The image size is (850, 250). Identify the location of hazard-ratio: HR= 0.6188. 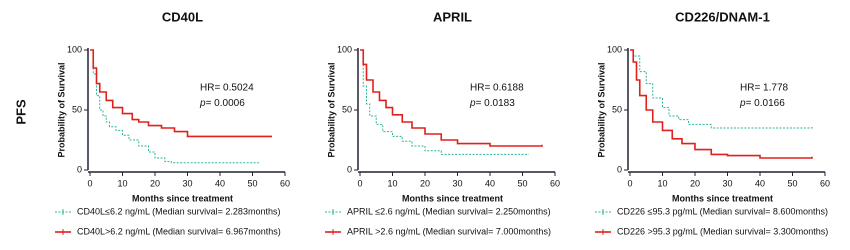
(497, 88).